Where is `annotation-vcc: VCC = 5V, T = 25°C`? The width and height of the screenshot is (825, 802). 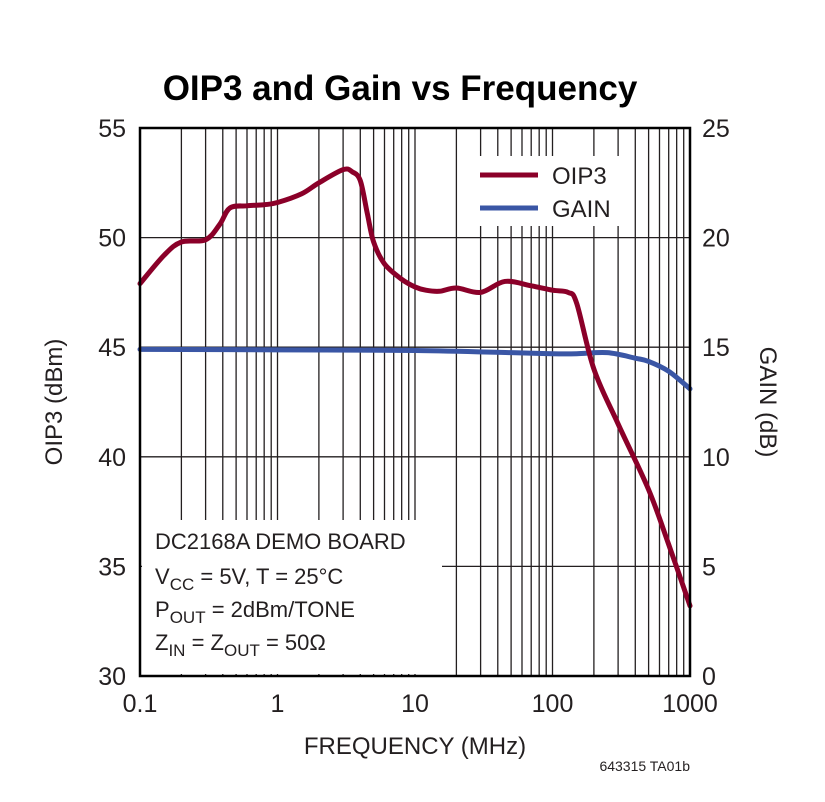 annotation-vcc: VCC = 5V, T = 25°C is located at coordinates (249, 579).